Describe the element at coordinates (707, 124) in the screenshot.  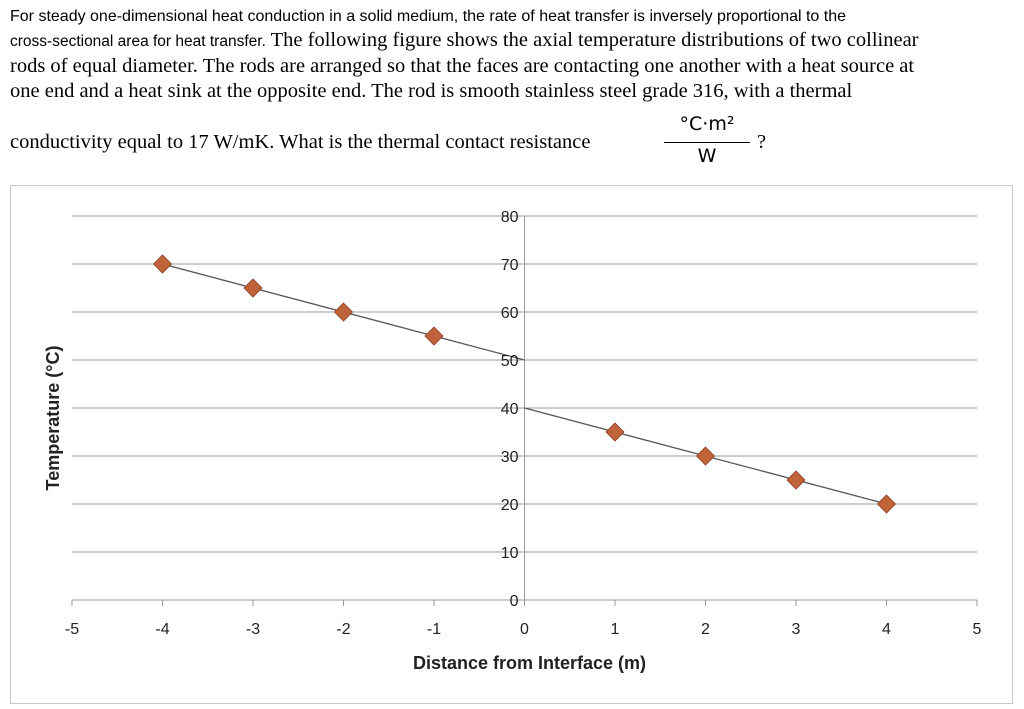
I see `unit-numerator: °C·m²` at that location.